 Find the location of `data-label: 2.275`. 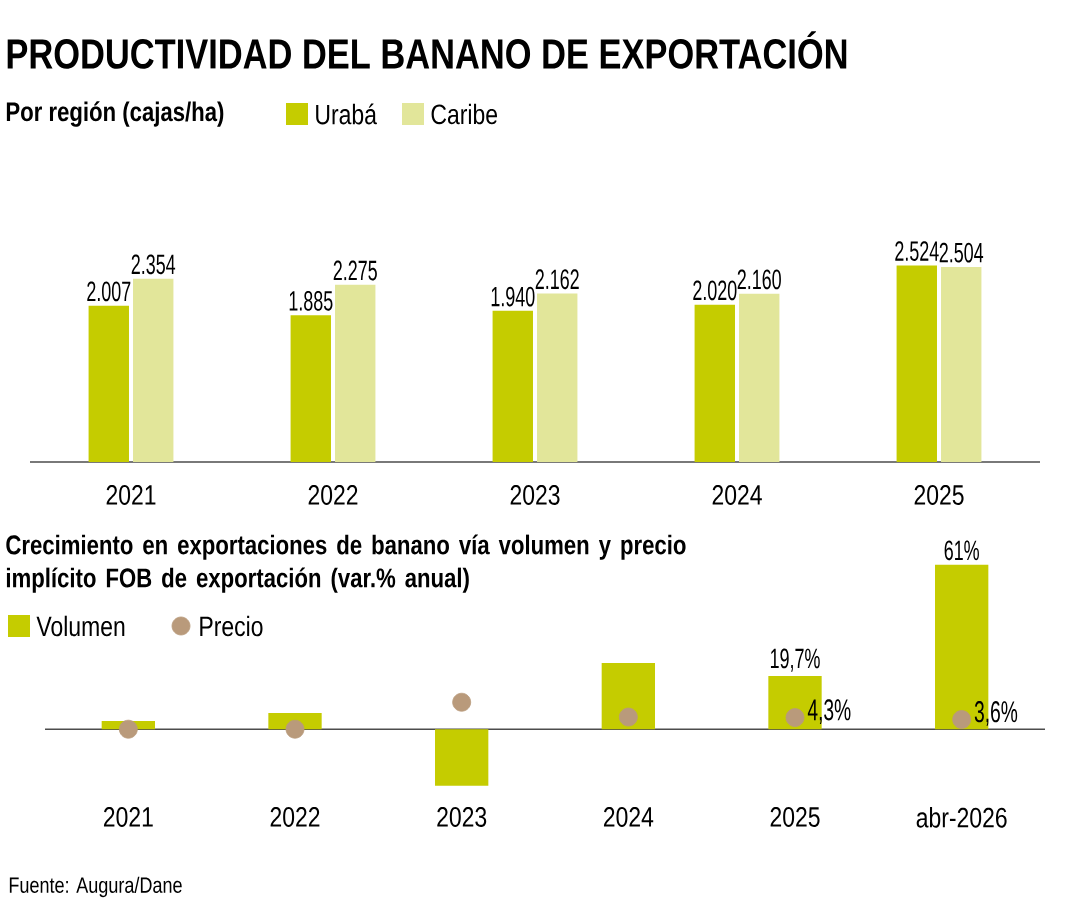

data-label: 2.275 is located at coordinates (355, 270).